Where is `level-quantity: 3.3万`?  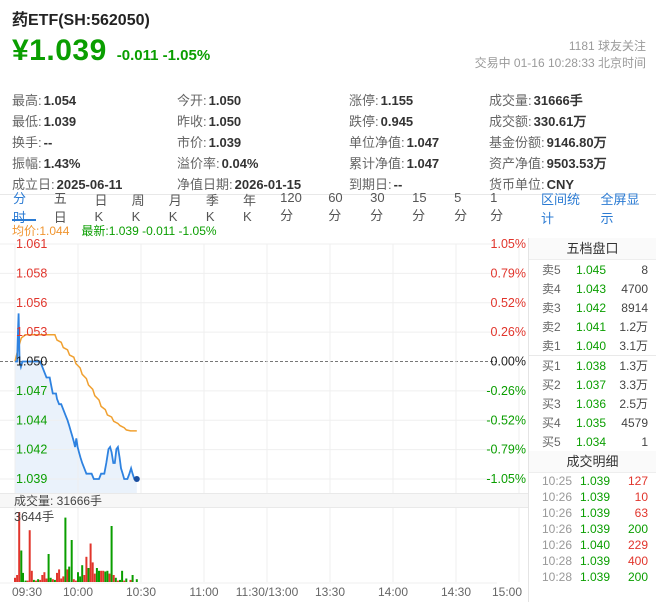 level-quantity: 3.3万 is located at coordinates (633, 385).